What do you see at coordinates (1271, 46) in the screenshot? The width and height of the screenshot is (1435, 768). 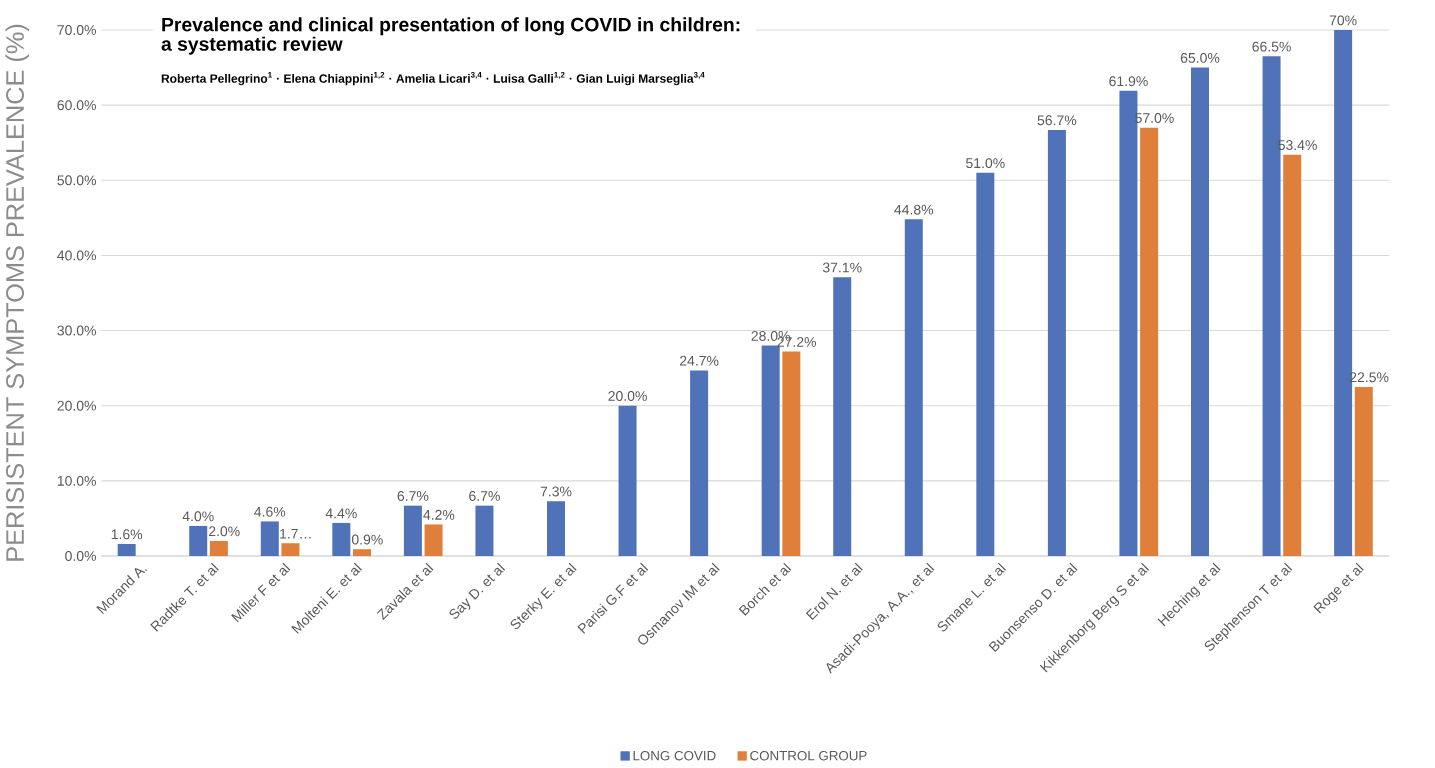 I see `data-label: 66.5%` at bounding box center [1271, 46].